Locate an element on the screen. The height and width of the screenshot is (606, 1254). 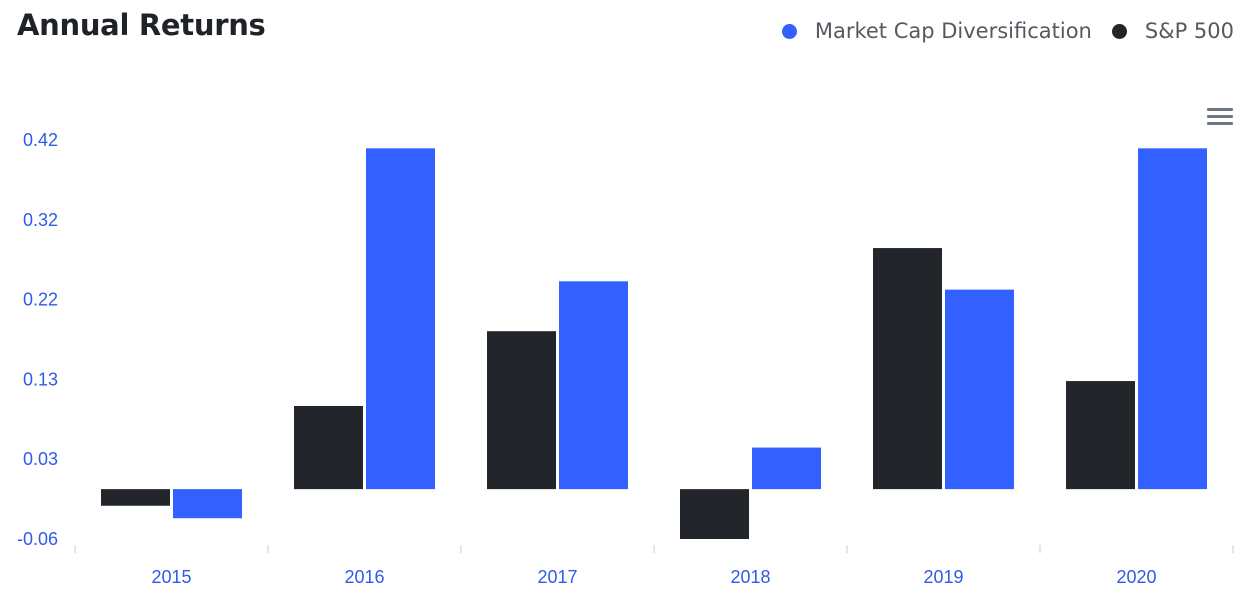
hamburger-menu-icon is located at coordinates (1220, 118).